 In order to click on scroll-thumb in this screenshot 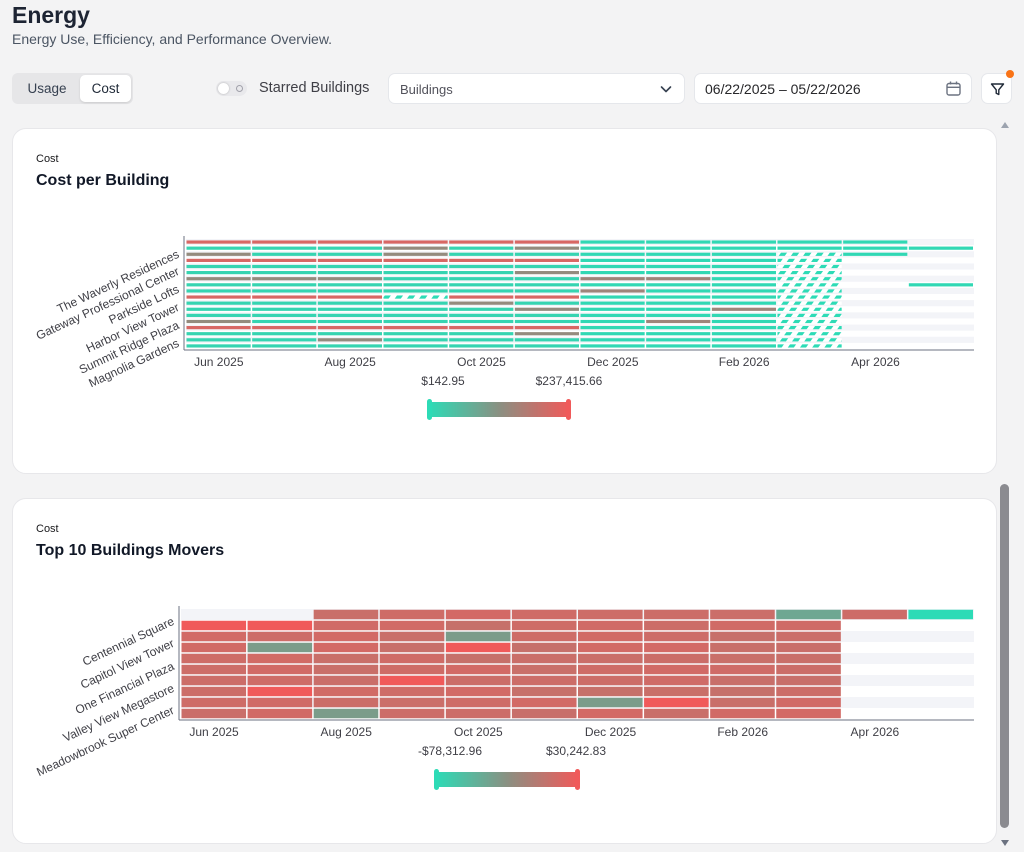, I will do `click(1004, 656)`.